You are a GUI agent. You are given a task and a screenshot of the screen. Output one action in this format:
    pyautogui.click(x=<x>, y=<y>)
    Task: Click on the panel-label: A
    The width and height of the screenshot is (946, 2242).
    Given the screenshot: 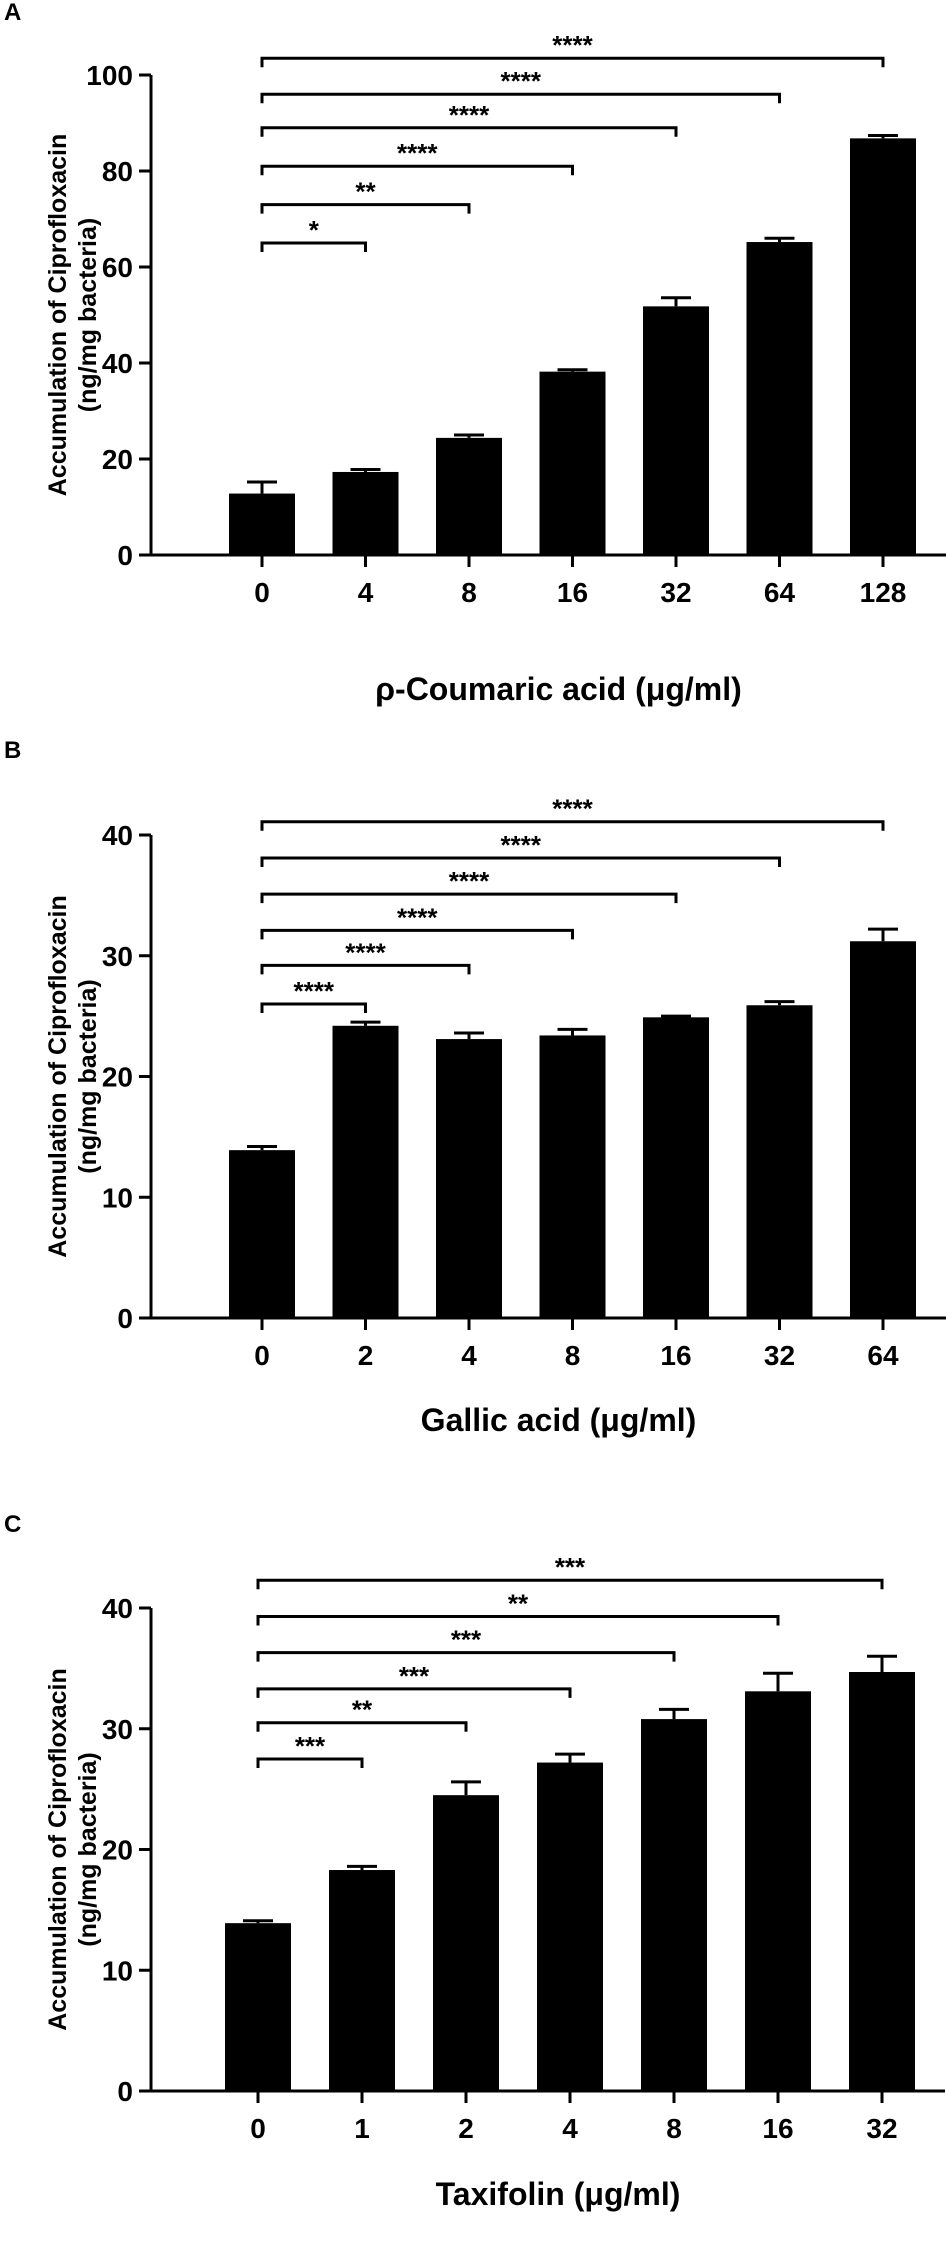 What is the action you would take?
    pyautogui.click(x=12, y=13)
    